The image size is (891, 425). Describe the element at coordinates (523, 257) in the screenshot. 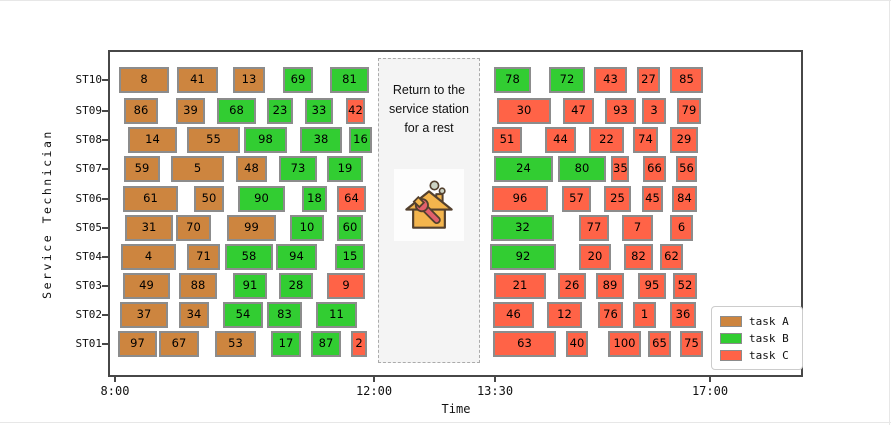

I see `task-bar: 92` at that location.